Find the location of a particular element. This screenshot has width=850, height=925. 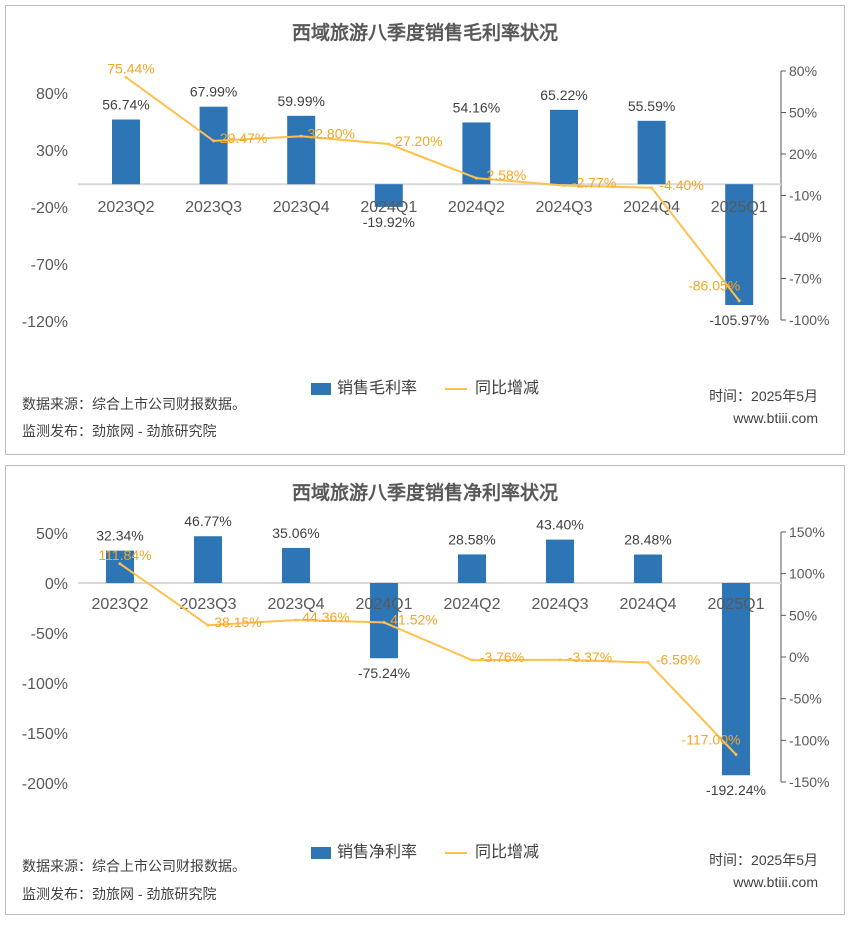

yoy-data-label: -4.40% is located at coordinates (681, 185).